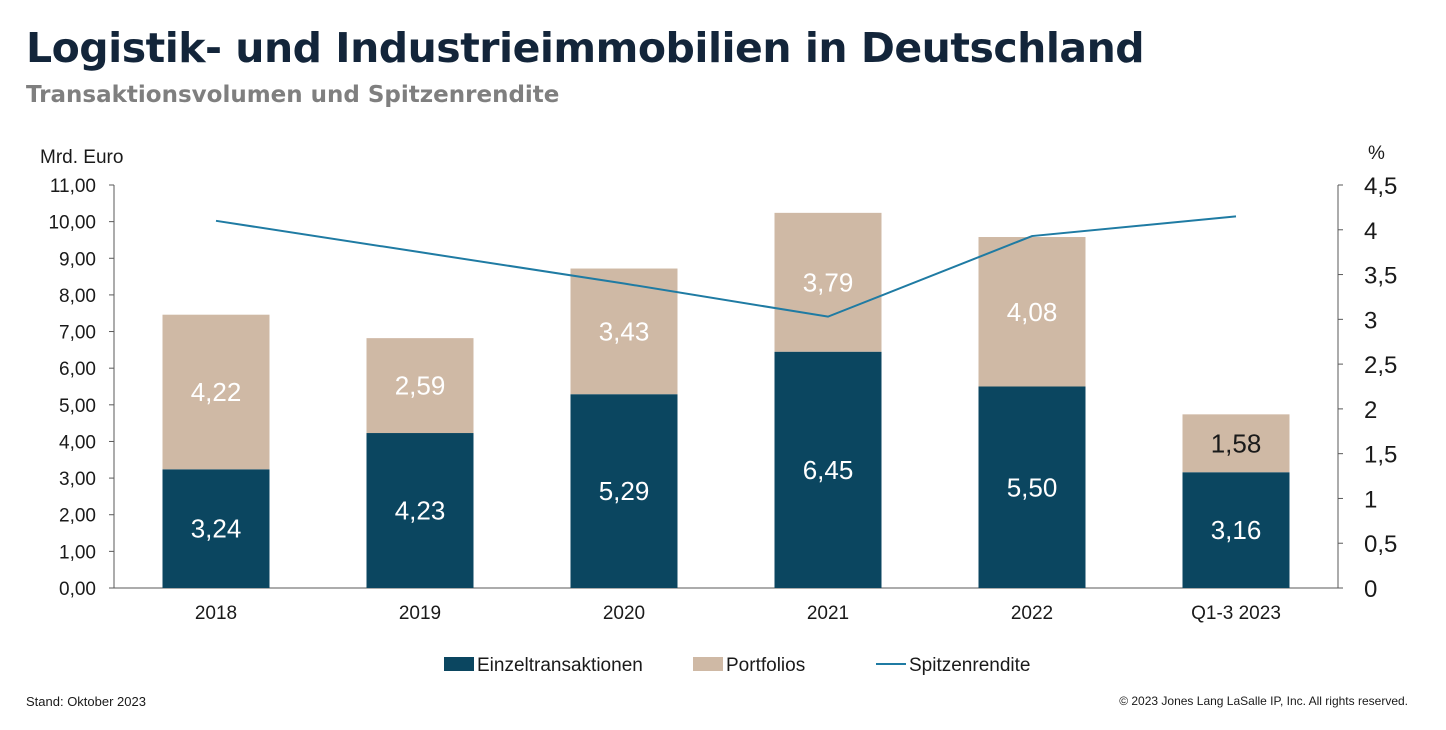  What do you see at coordinates (1236, 613) in the screenshot?
I see `x-tick-label: Q1-3 2023` at bounding box center [1236, 613].